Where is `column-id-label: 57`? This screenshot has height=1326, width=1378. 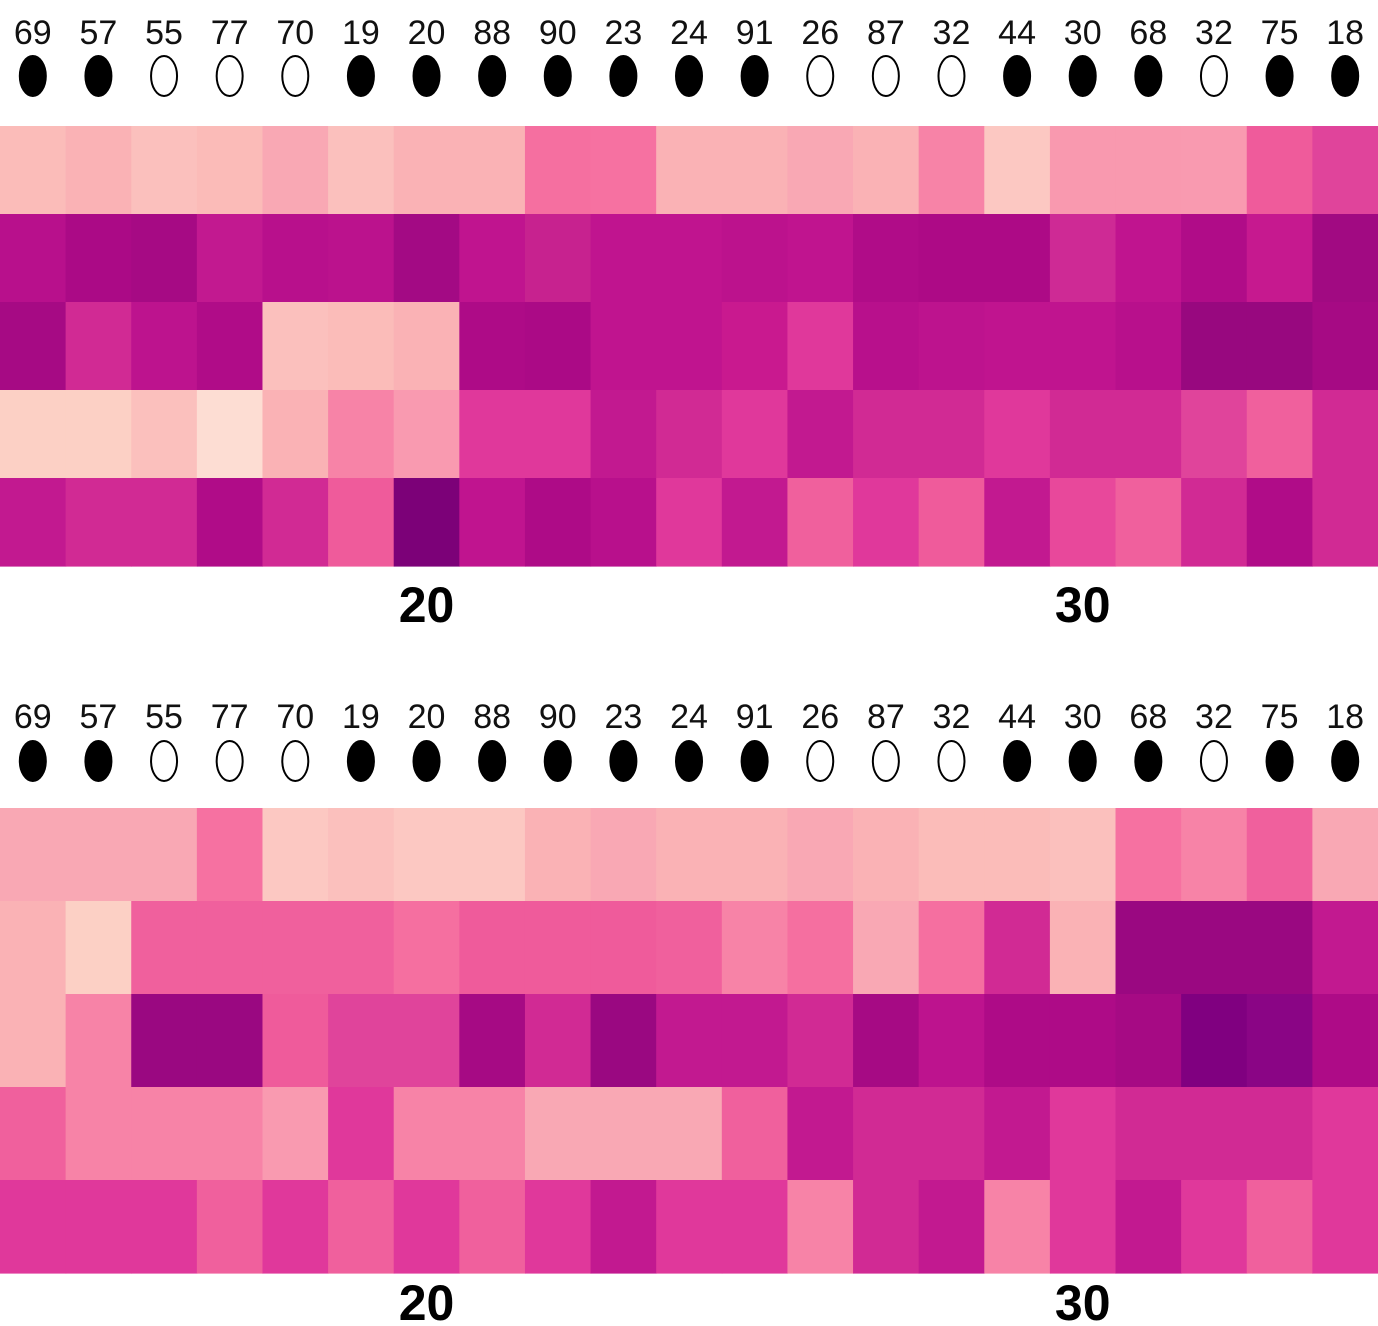 column-id-label: 57 is located at coordinates (99, 33).